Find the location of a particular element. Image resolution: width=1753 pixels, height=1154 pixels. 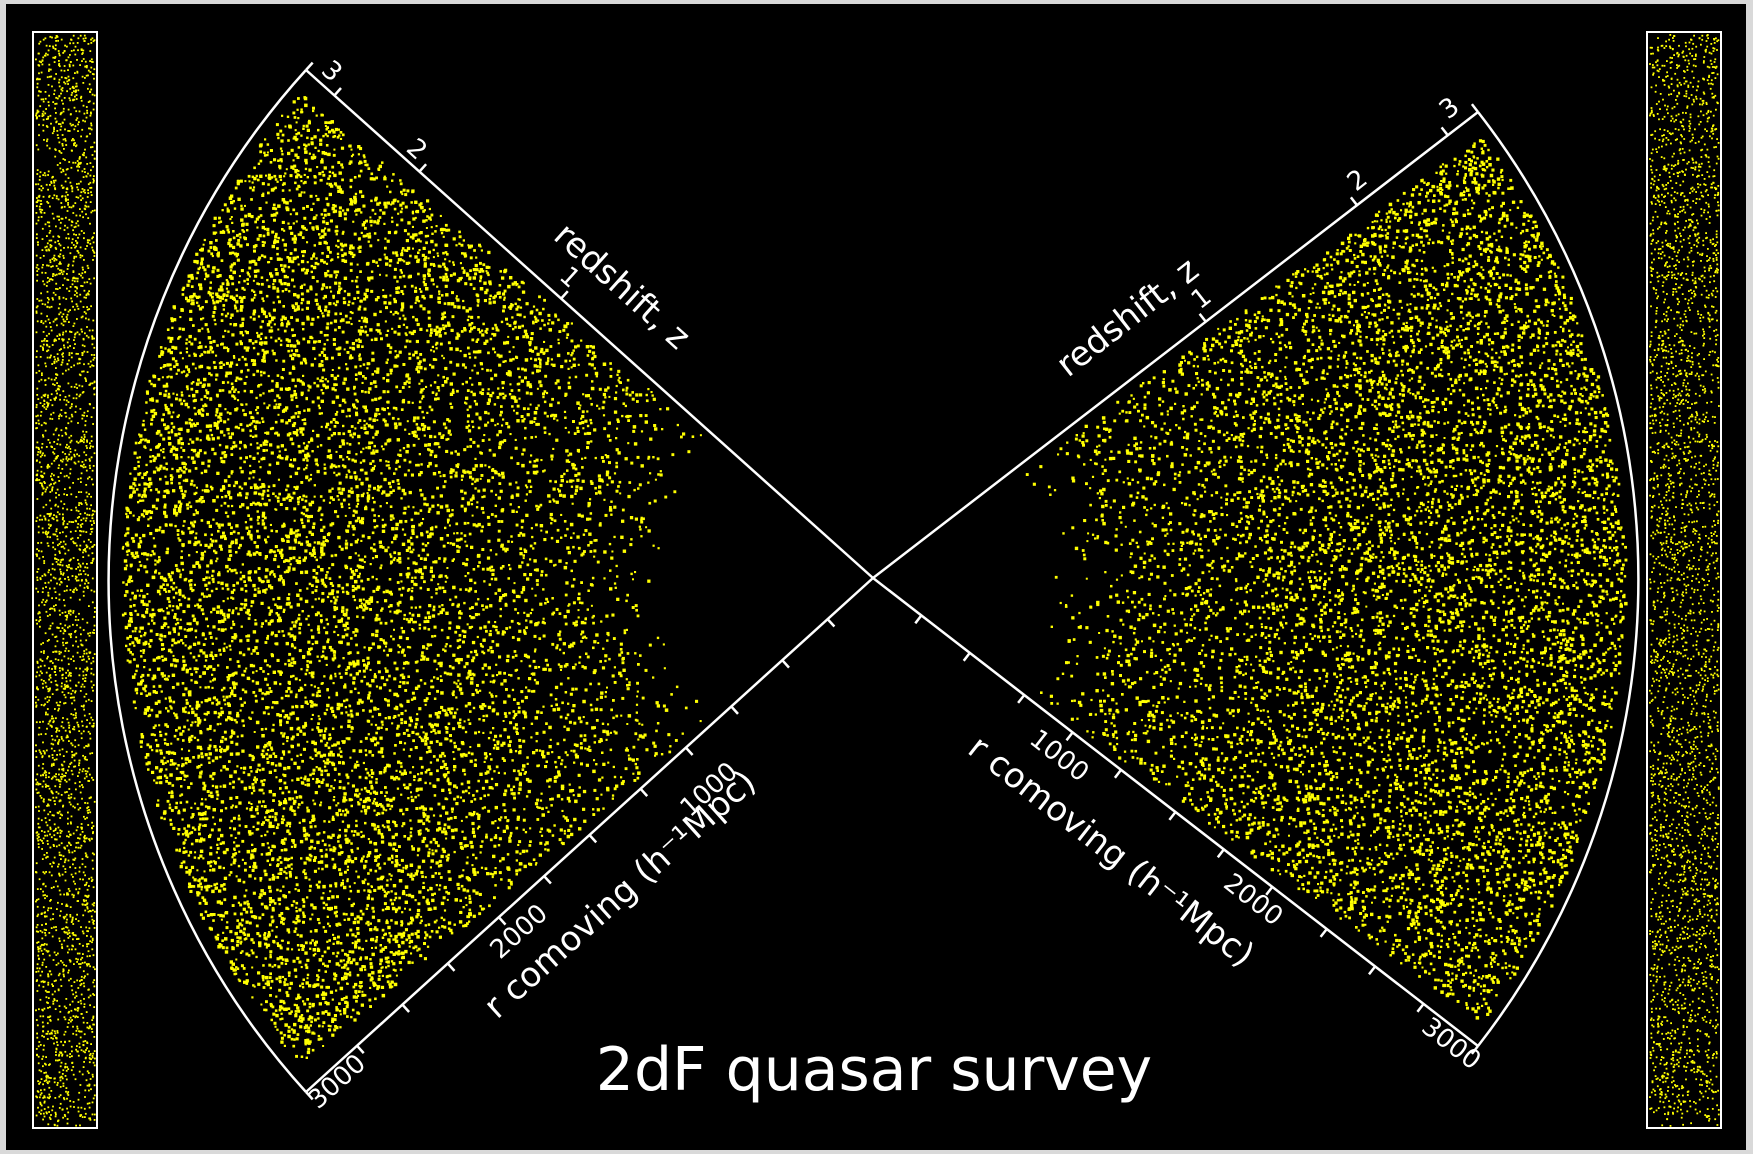

left-redshift-tick-2: 2 is located at coordinates (416, 149).